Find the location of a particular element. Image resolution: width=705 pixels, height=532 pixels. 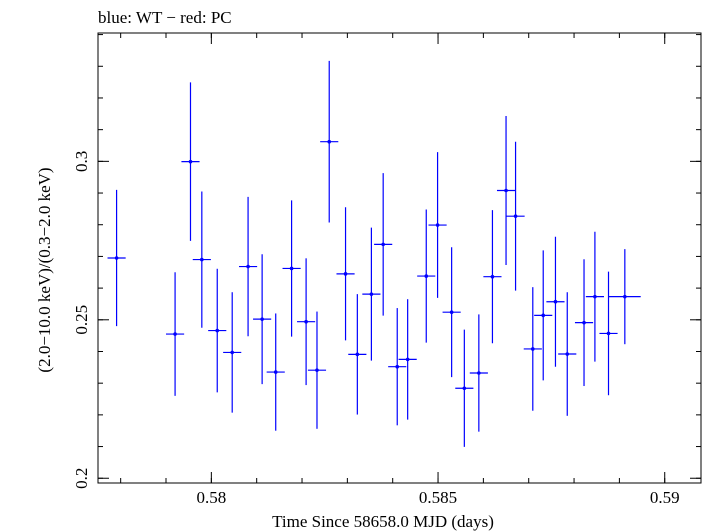

chart-title: blue: WT − red: PC is located at coordinates (165, 17).